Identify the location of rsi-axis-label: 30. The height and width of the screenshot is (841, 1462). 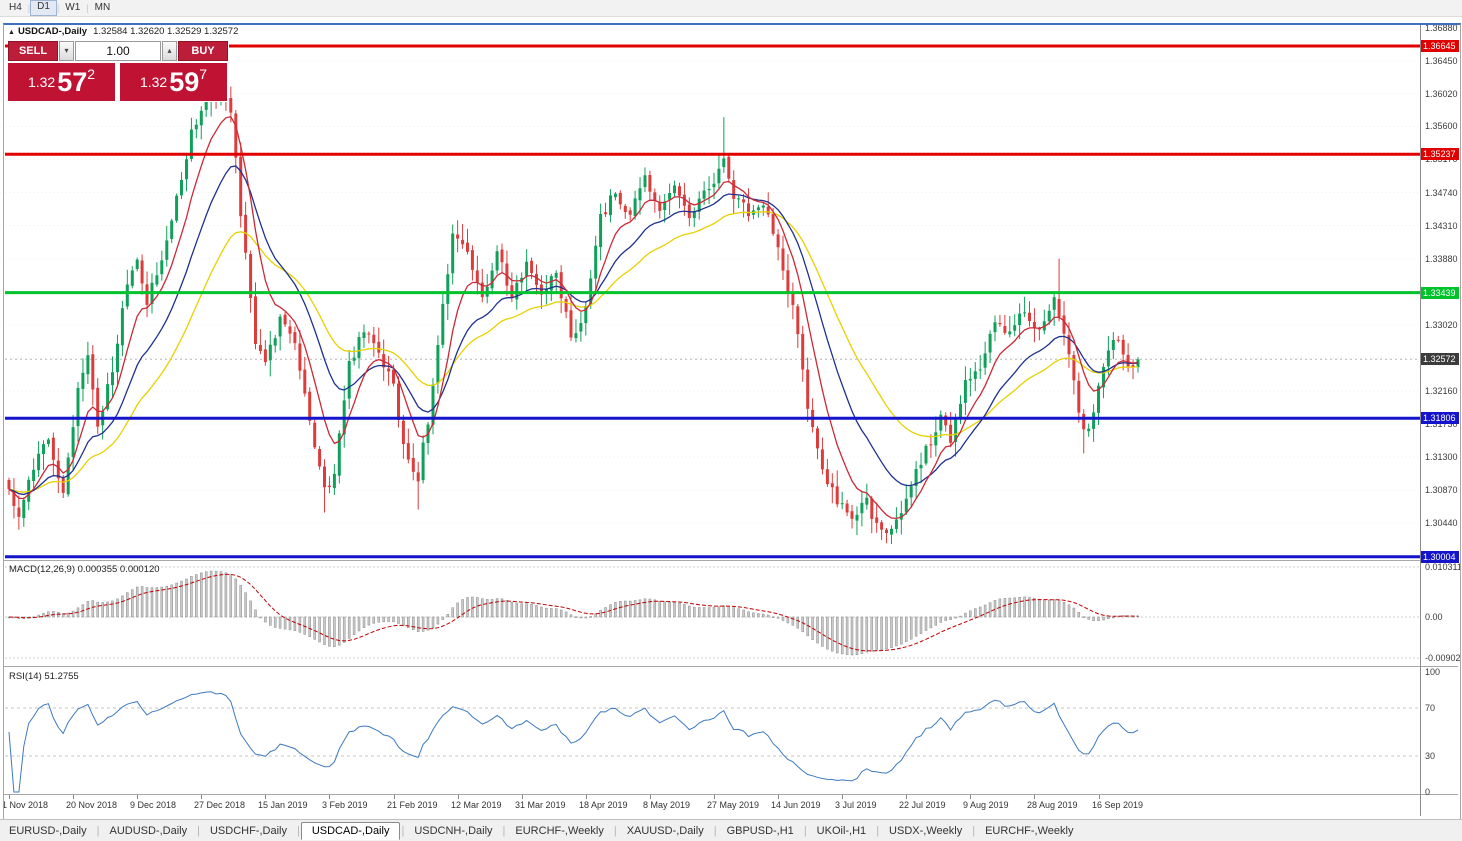
(1430, 756).